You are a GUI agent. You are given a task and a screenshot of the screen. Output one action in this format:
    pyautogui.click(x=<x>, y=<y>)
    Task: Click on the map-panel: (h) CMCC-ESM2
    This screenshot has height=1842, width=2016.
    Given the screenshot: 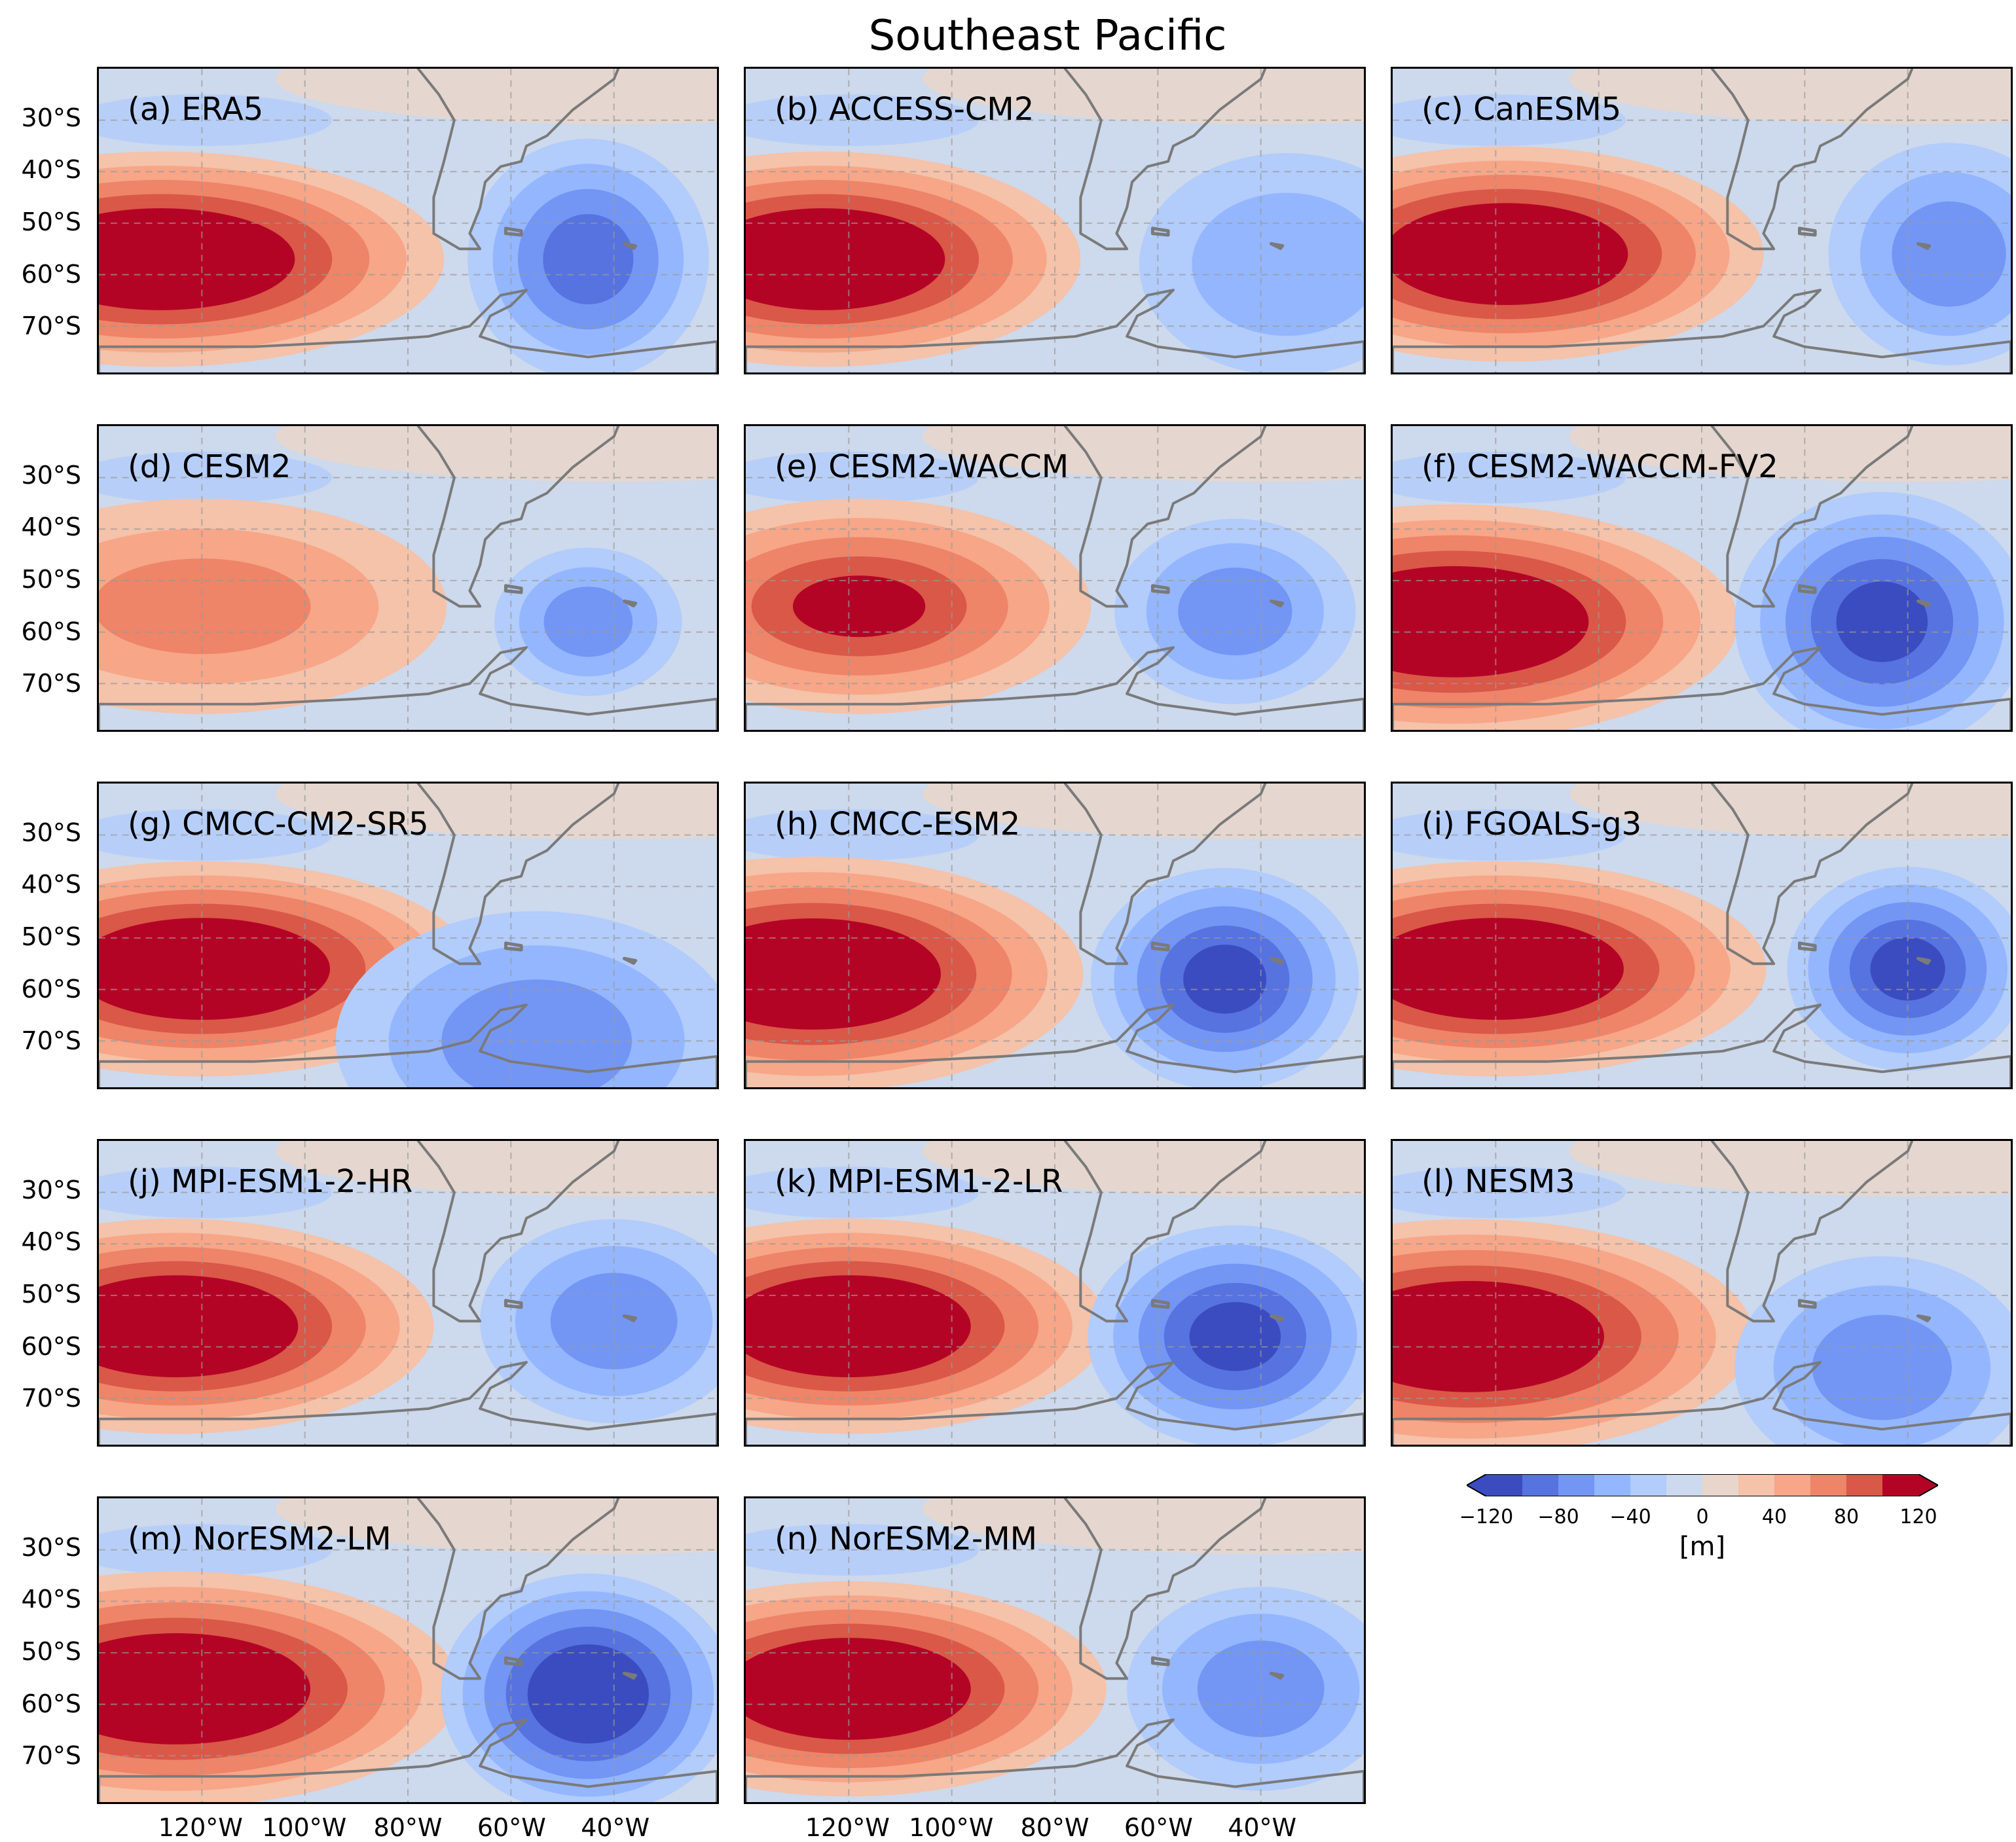 What is the action you would take?
    pyautogui.click(x=1055, y=935)
    